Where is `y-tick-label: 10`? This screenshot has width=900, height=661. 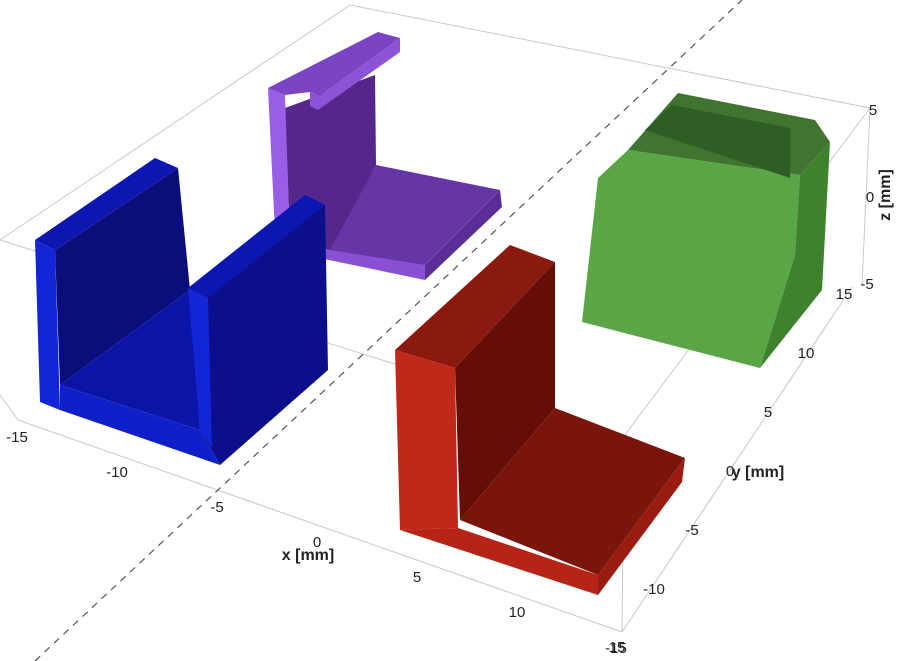 y-tick-label: 10 is located at coordinates (806, 353).